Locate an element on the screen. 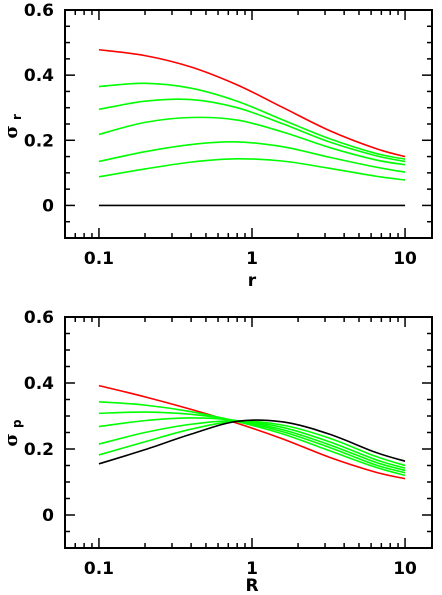 Image resolution: width=442 pixels, height=595 pixels. y-axis-label-sigma-p: σ p is located at coordinates (12, 433).